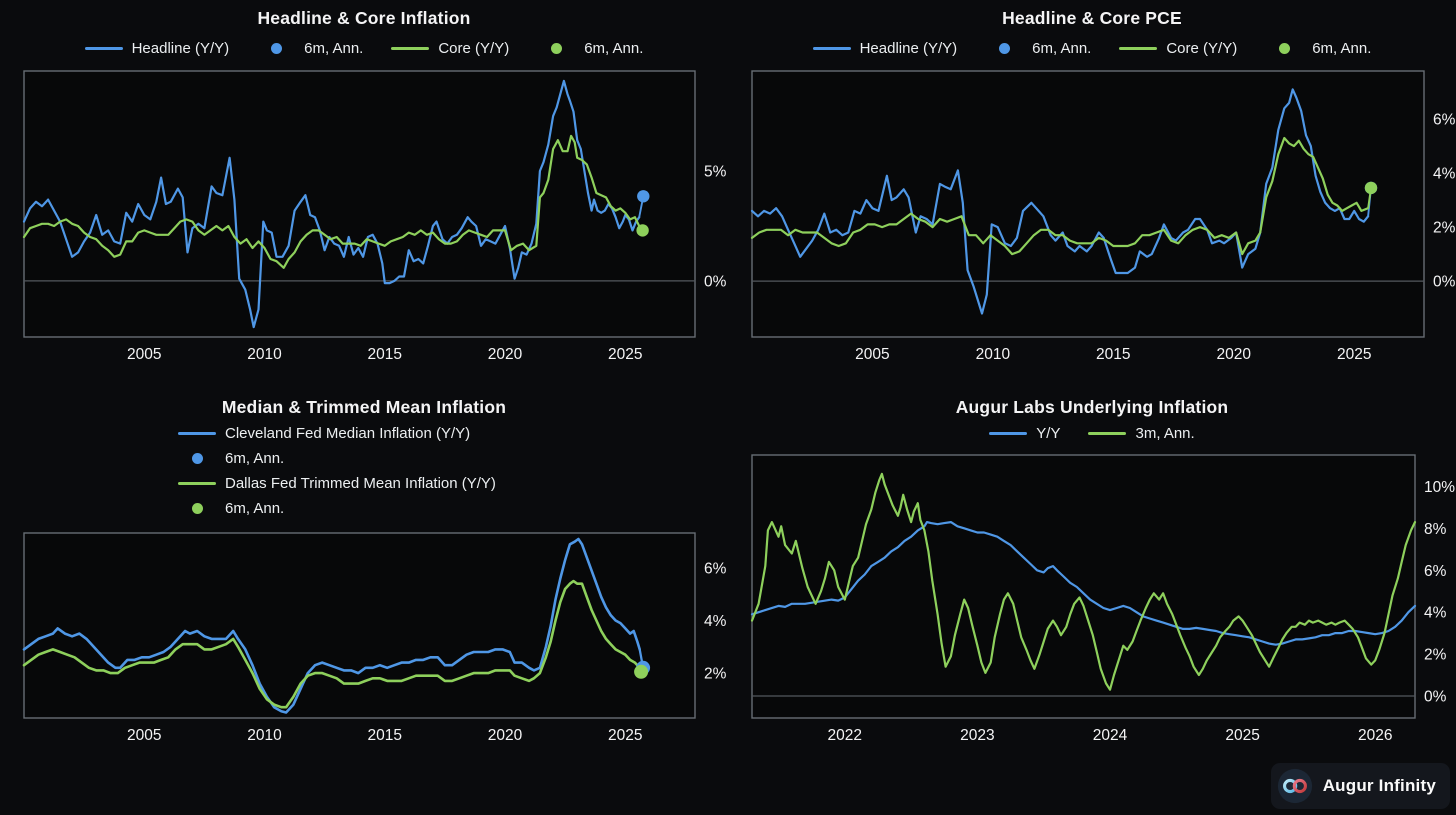  Describe the element at coordinates (1379, 785) in the screenshot. I see `brand-name: Augur Infinity` at that location.